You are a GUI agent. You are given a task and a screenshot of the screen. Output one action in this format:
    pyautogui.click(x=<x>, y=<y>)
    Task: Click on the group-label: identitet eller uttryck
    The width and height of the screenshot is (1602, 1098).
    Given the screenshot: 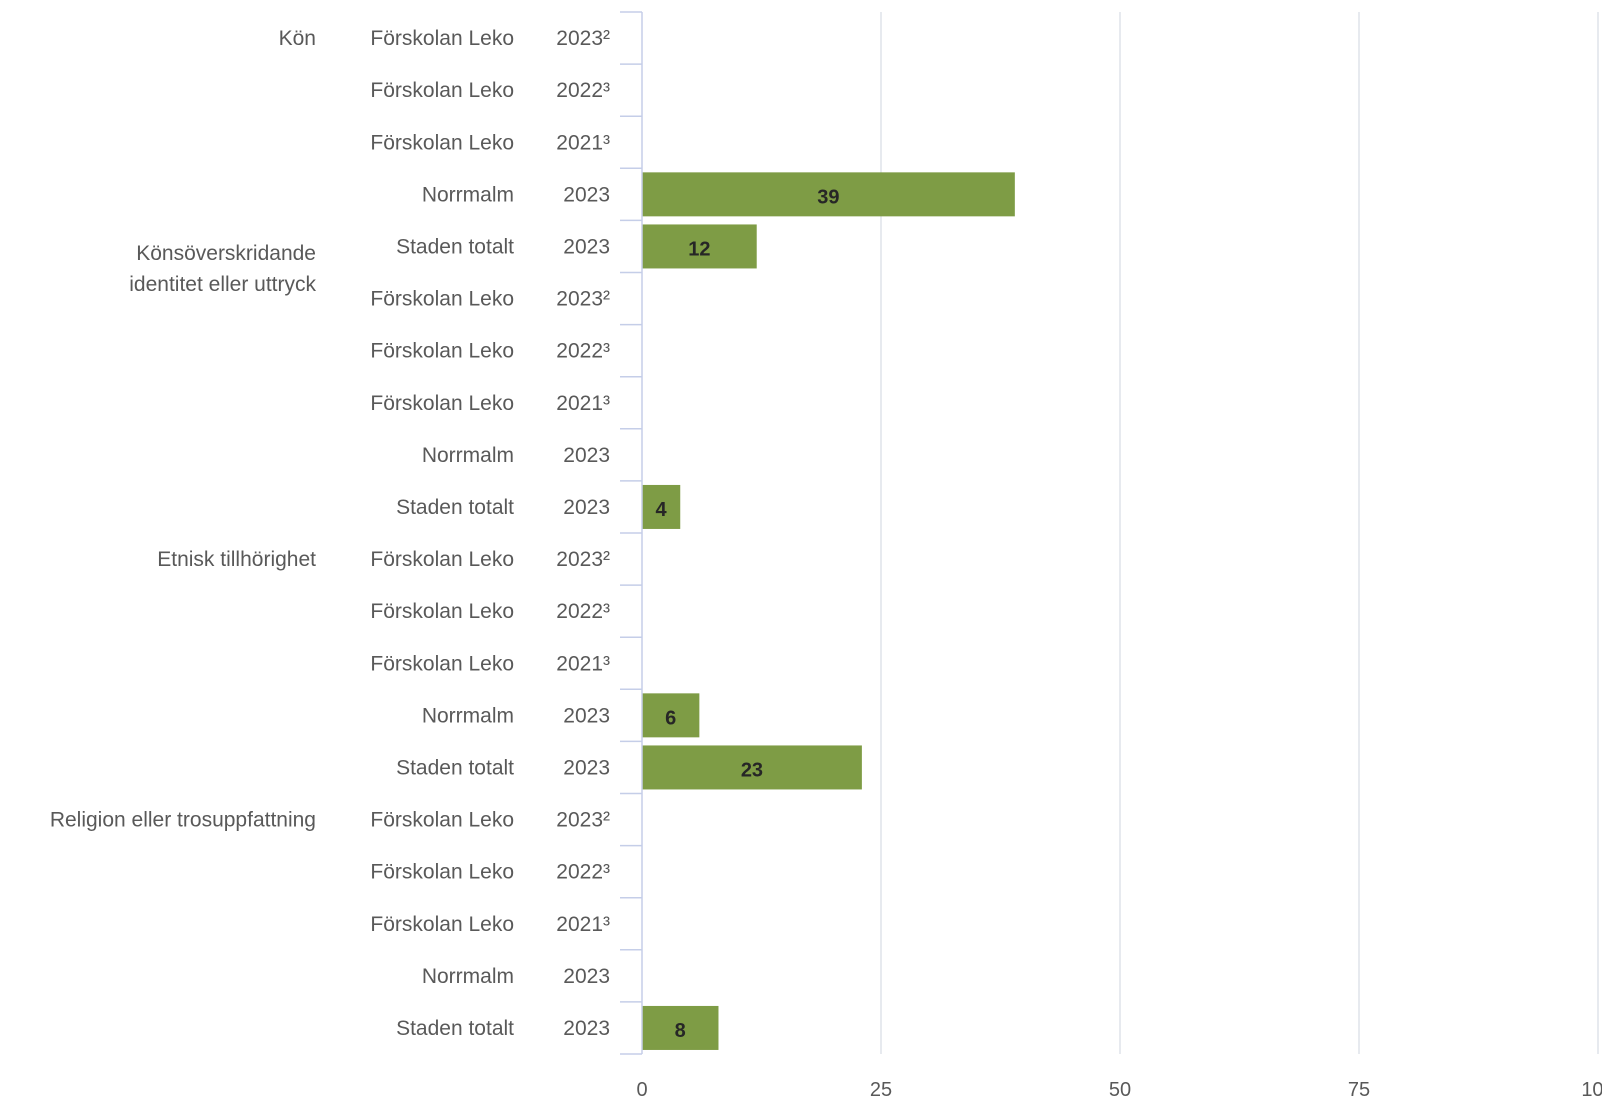 What is the action you would take?
    pyautogui.click(x=222, y=284)
    